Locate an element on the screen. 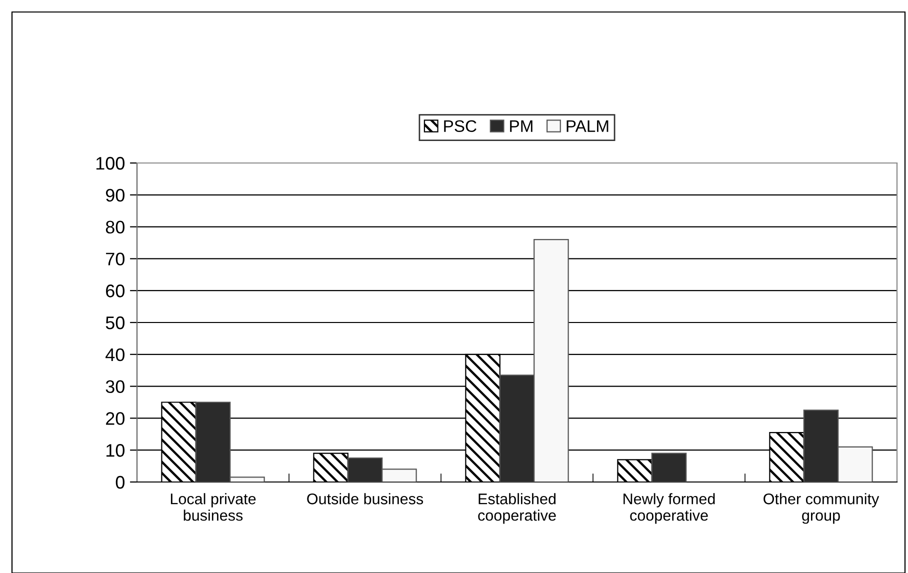 This screenshot has height=573, width=908. y-tick-label: 10 is located at coordinates (115, 450).